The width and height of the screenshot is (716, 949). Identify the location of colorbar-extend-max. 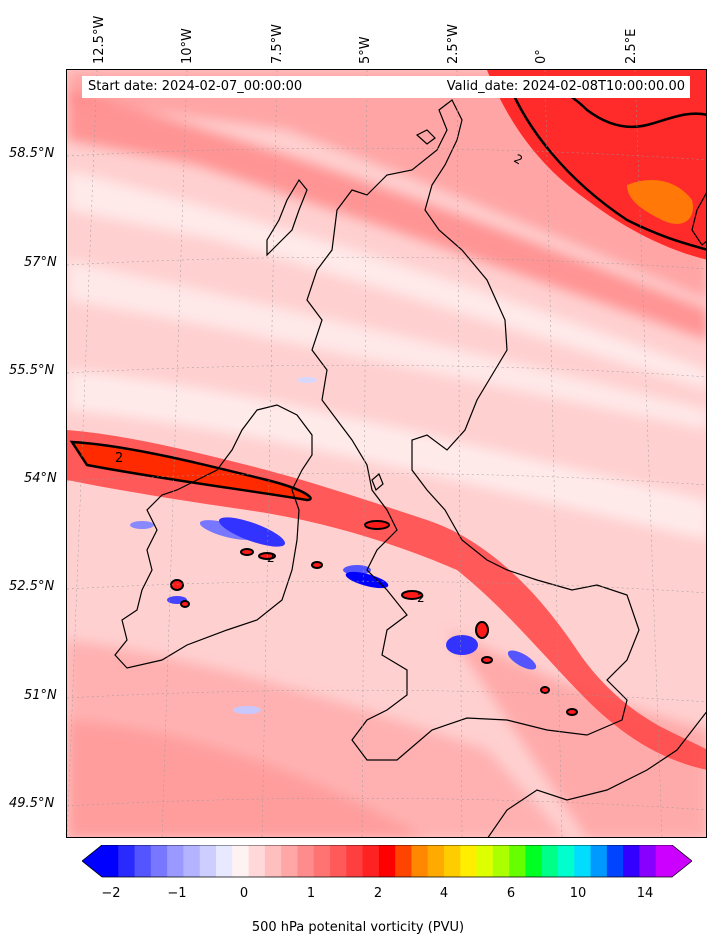
(682, 861).